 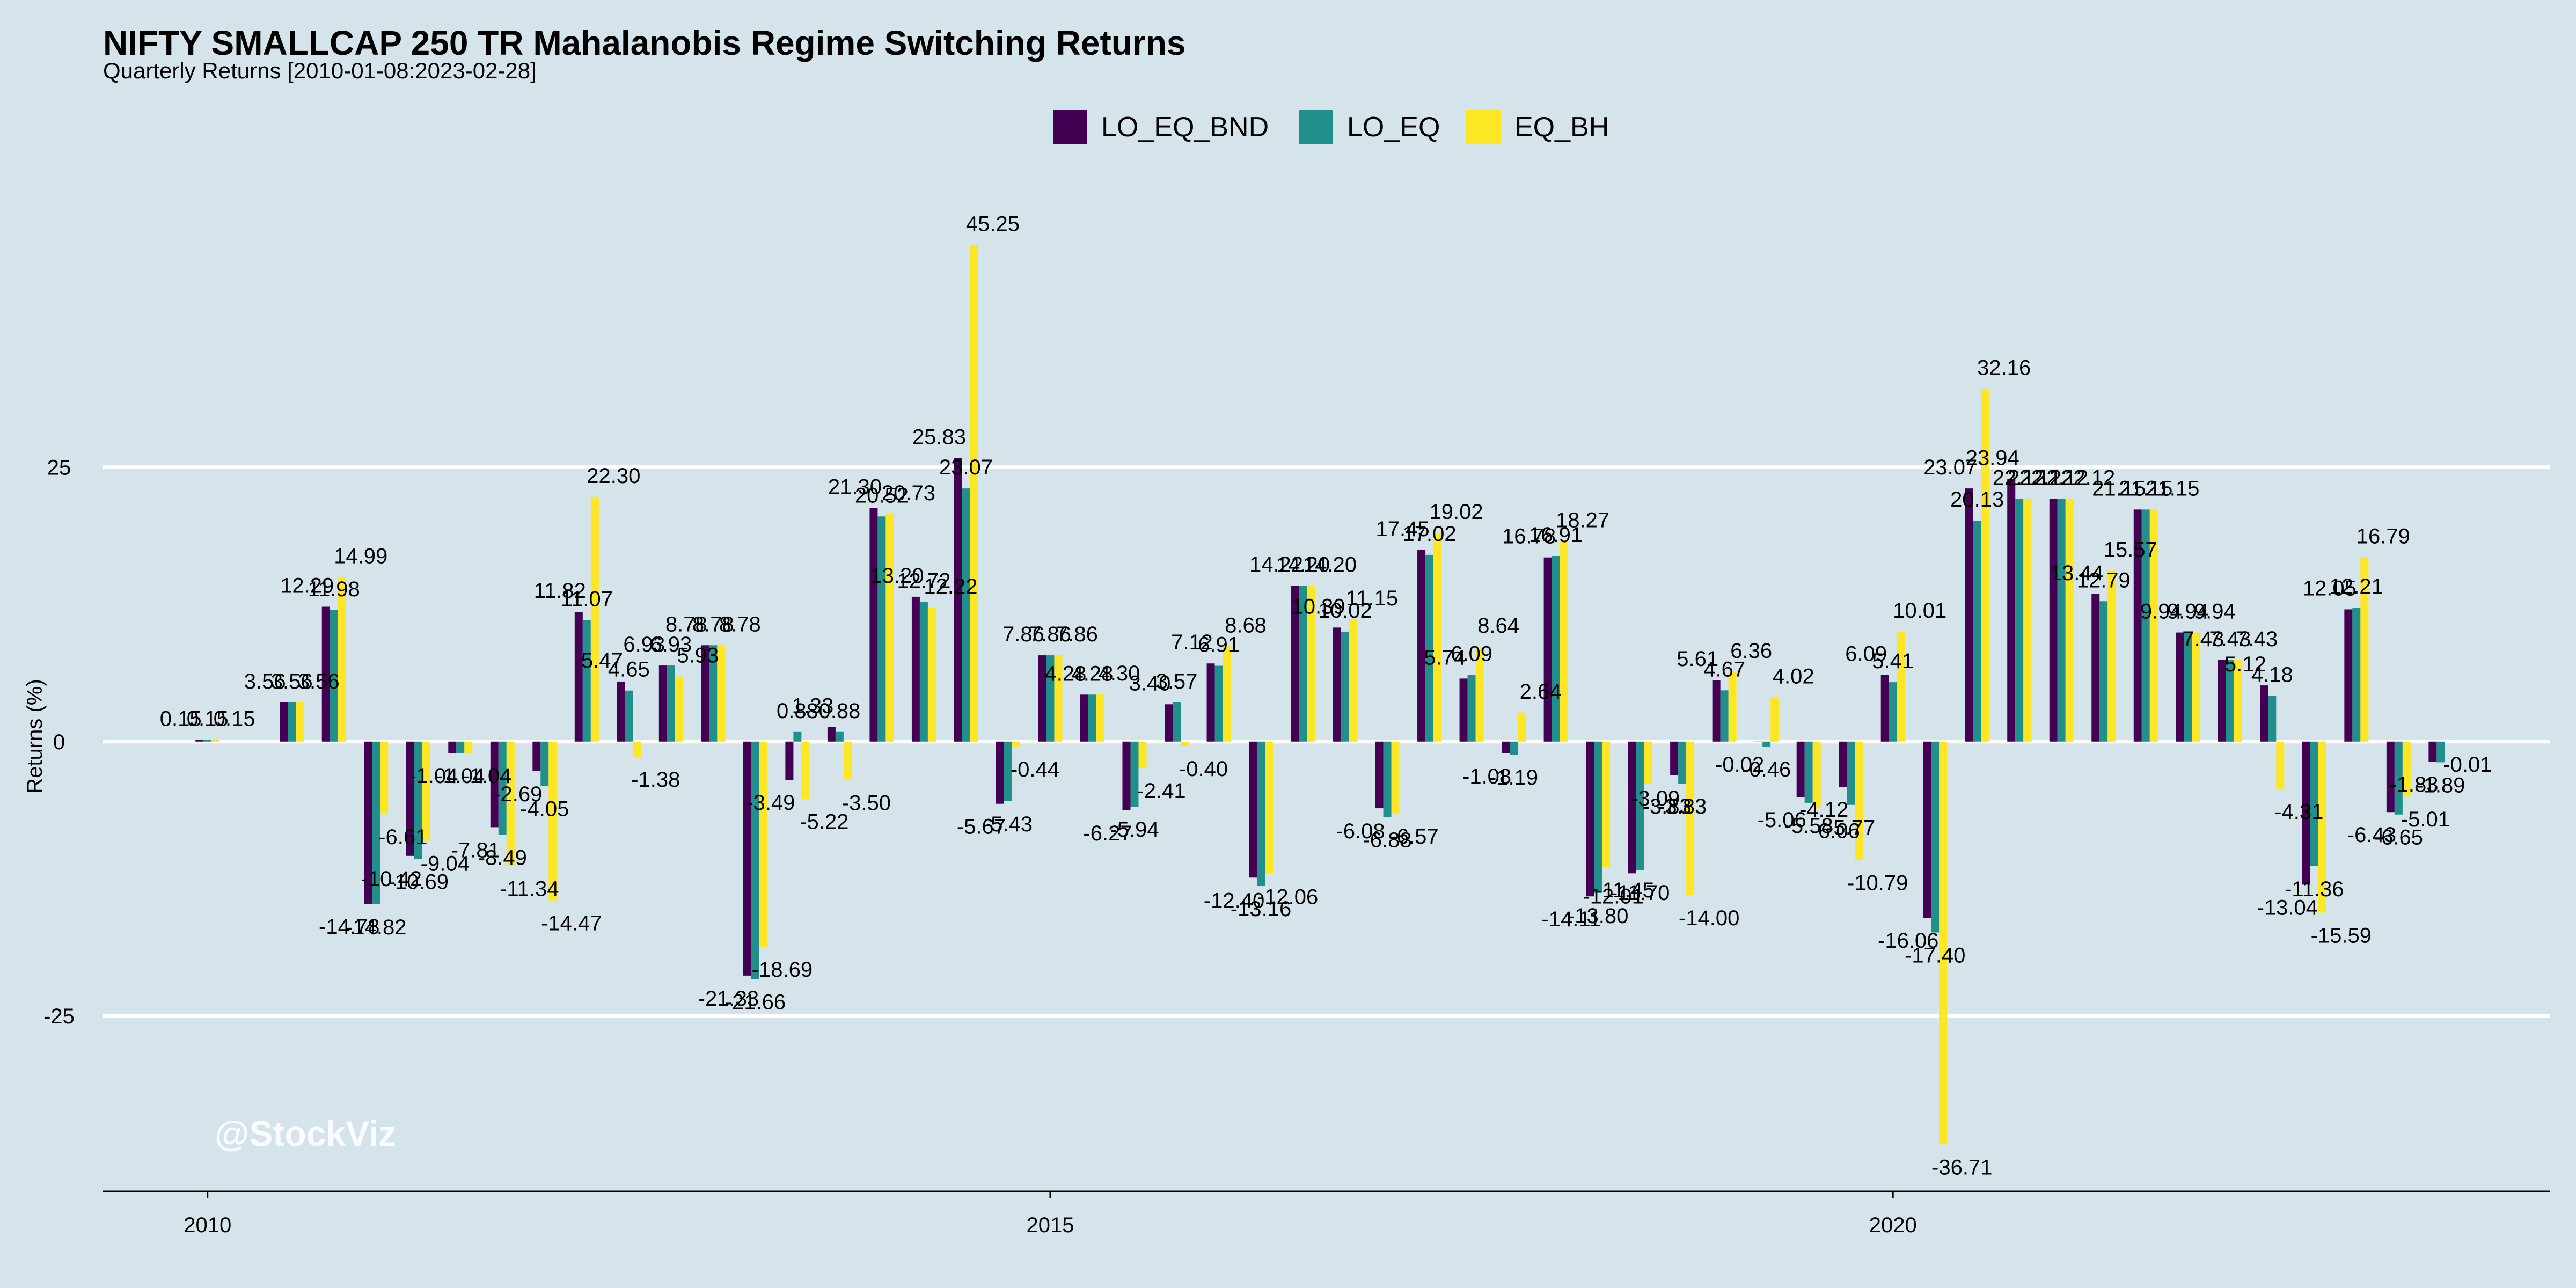 What do you see at coordinates (1935, 956) in the screenshot?
I see `data-label: -17.40` at bounding box center [1935, 956].